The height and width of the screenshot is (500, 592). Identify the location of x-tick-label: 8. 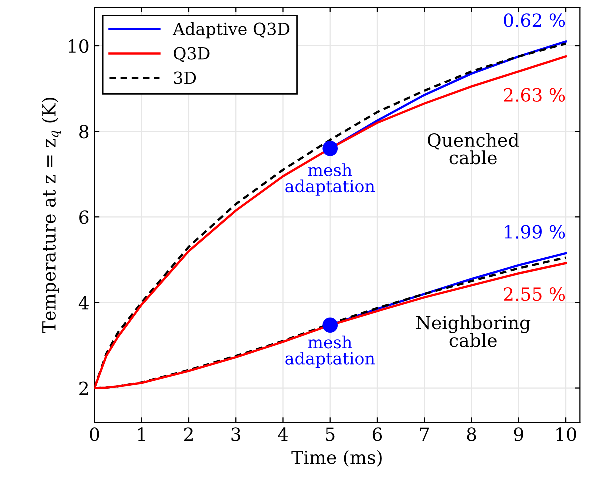
(471, 435).